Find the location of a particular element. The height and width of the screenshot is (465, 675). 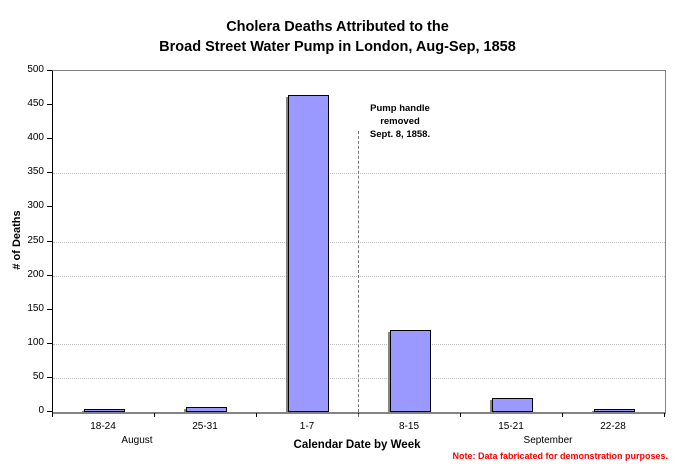

x-category-label-25-31: 25-31 is located at coordinates (205, 426).